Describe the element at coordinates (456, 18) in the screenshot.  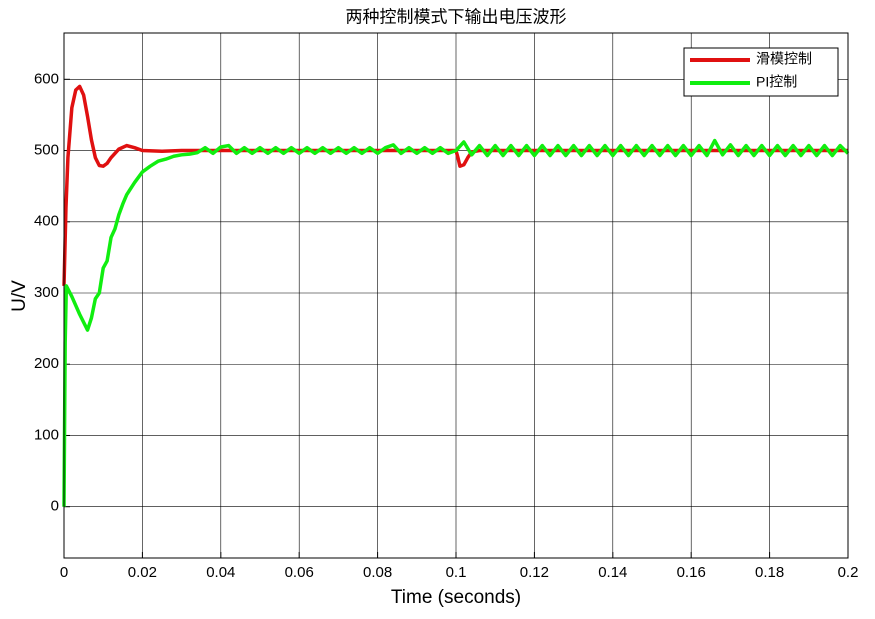
I see `chart-title: 两种控制模式下输出电压波形` at that location.